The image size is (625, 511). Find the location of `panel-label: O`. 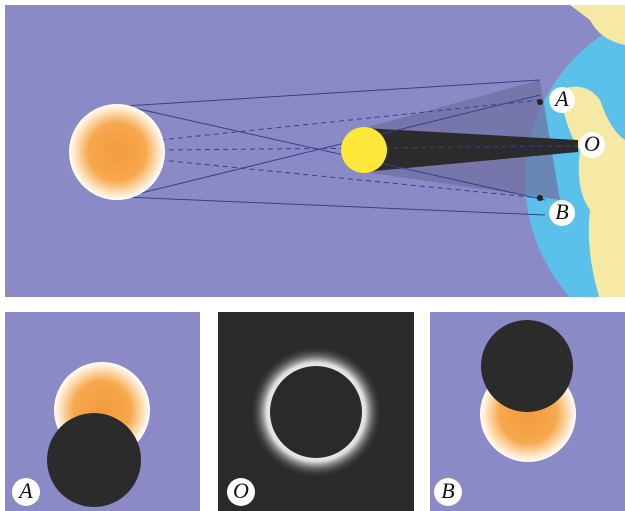

panel-label: O is located at coordinates (241, 490).